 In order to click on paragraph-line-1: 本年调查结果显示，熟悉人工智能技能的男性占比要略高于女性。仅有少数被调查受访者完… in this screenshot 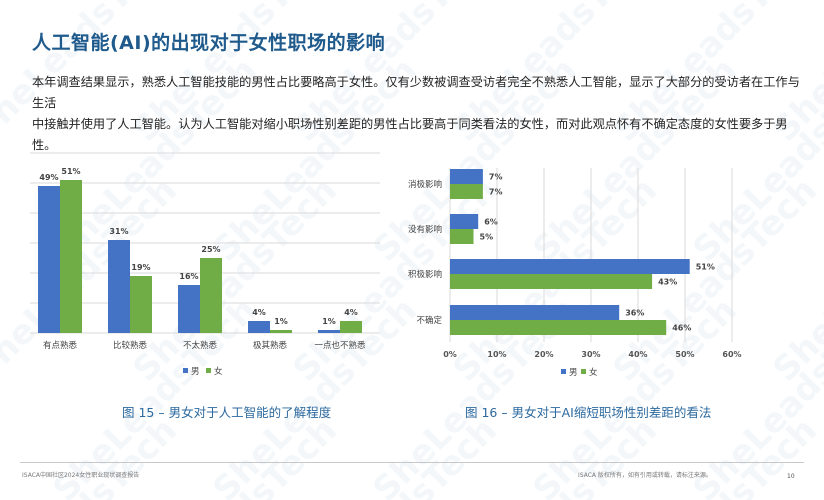, I will do `click(416, 92)`.